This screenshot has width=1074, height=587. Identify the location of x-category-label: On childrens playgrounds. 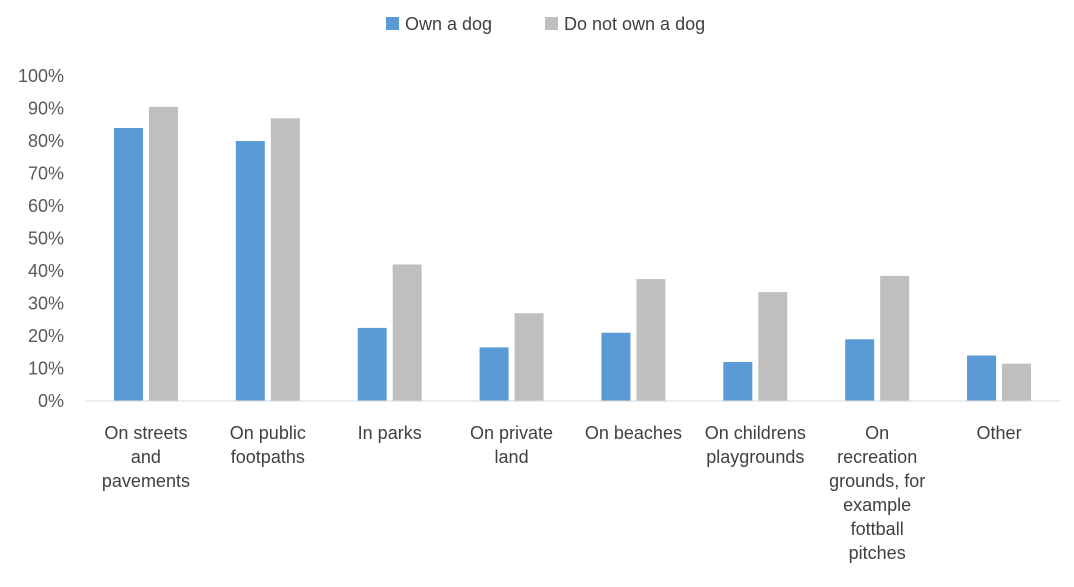
(755, 445).